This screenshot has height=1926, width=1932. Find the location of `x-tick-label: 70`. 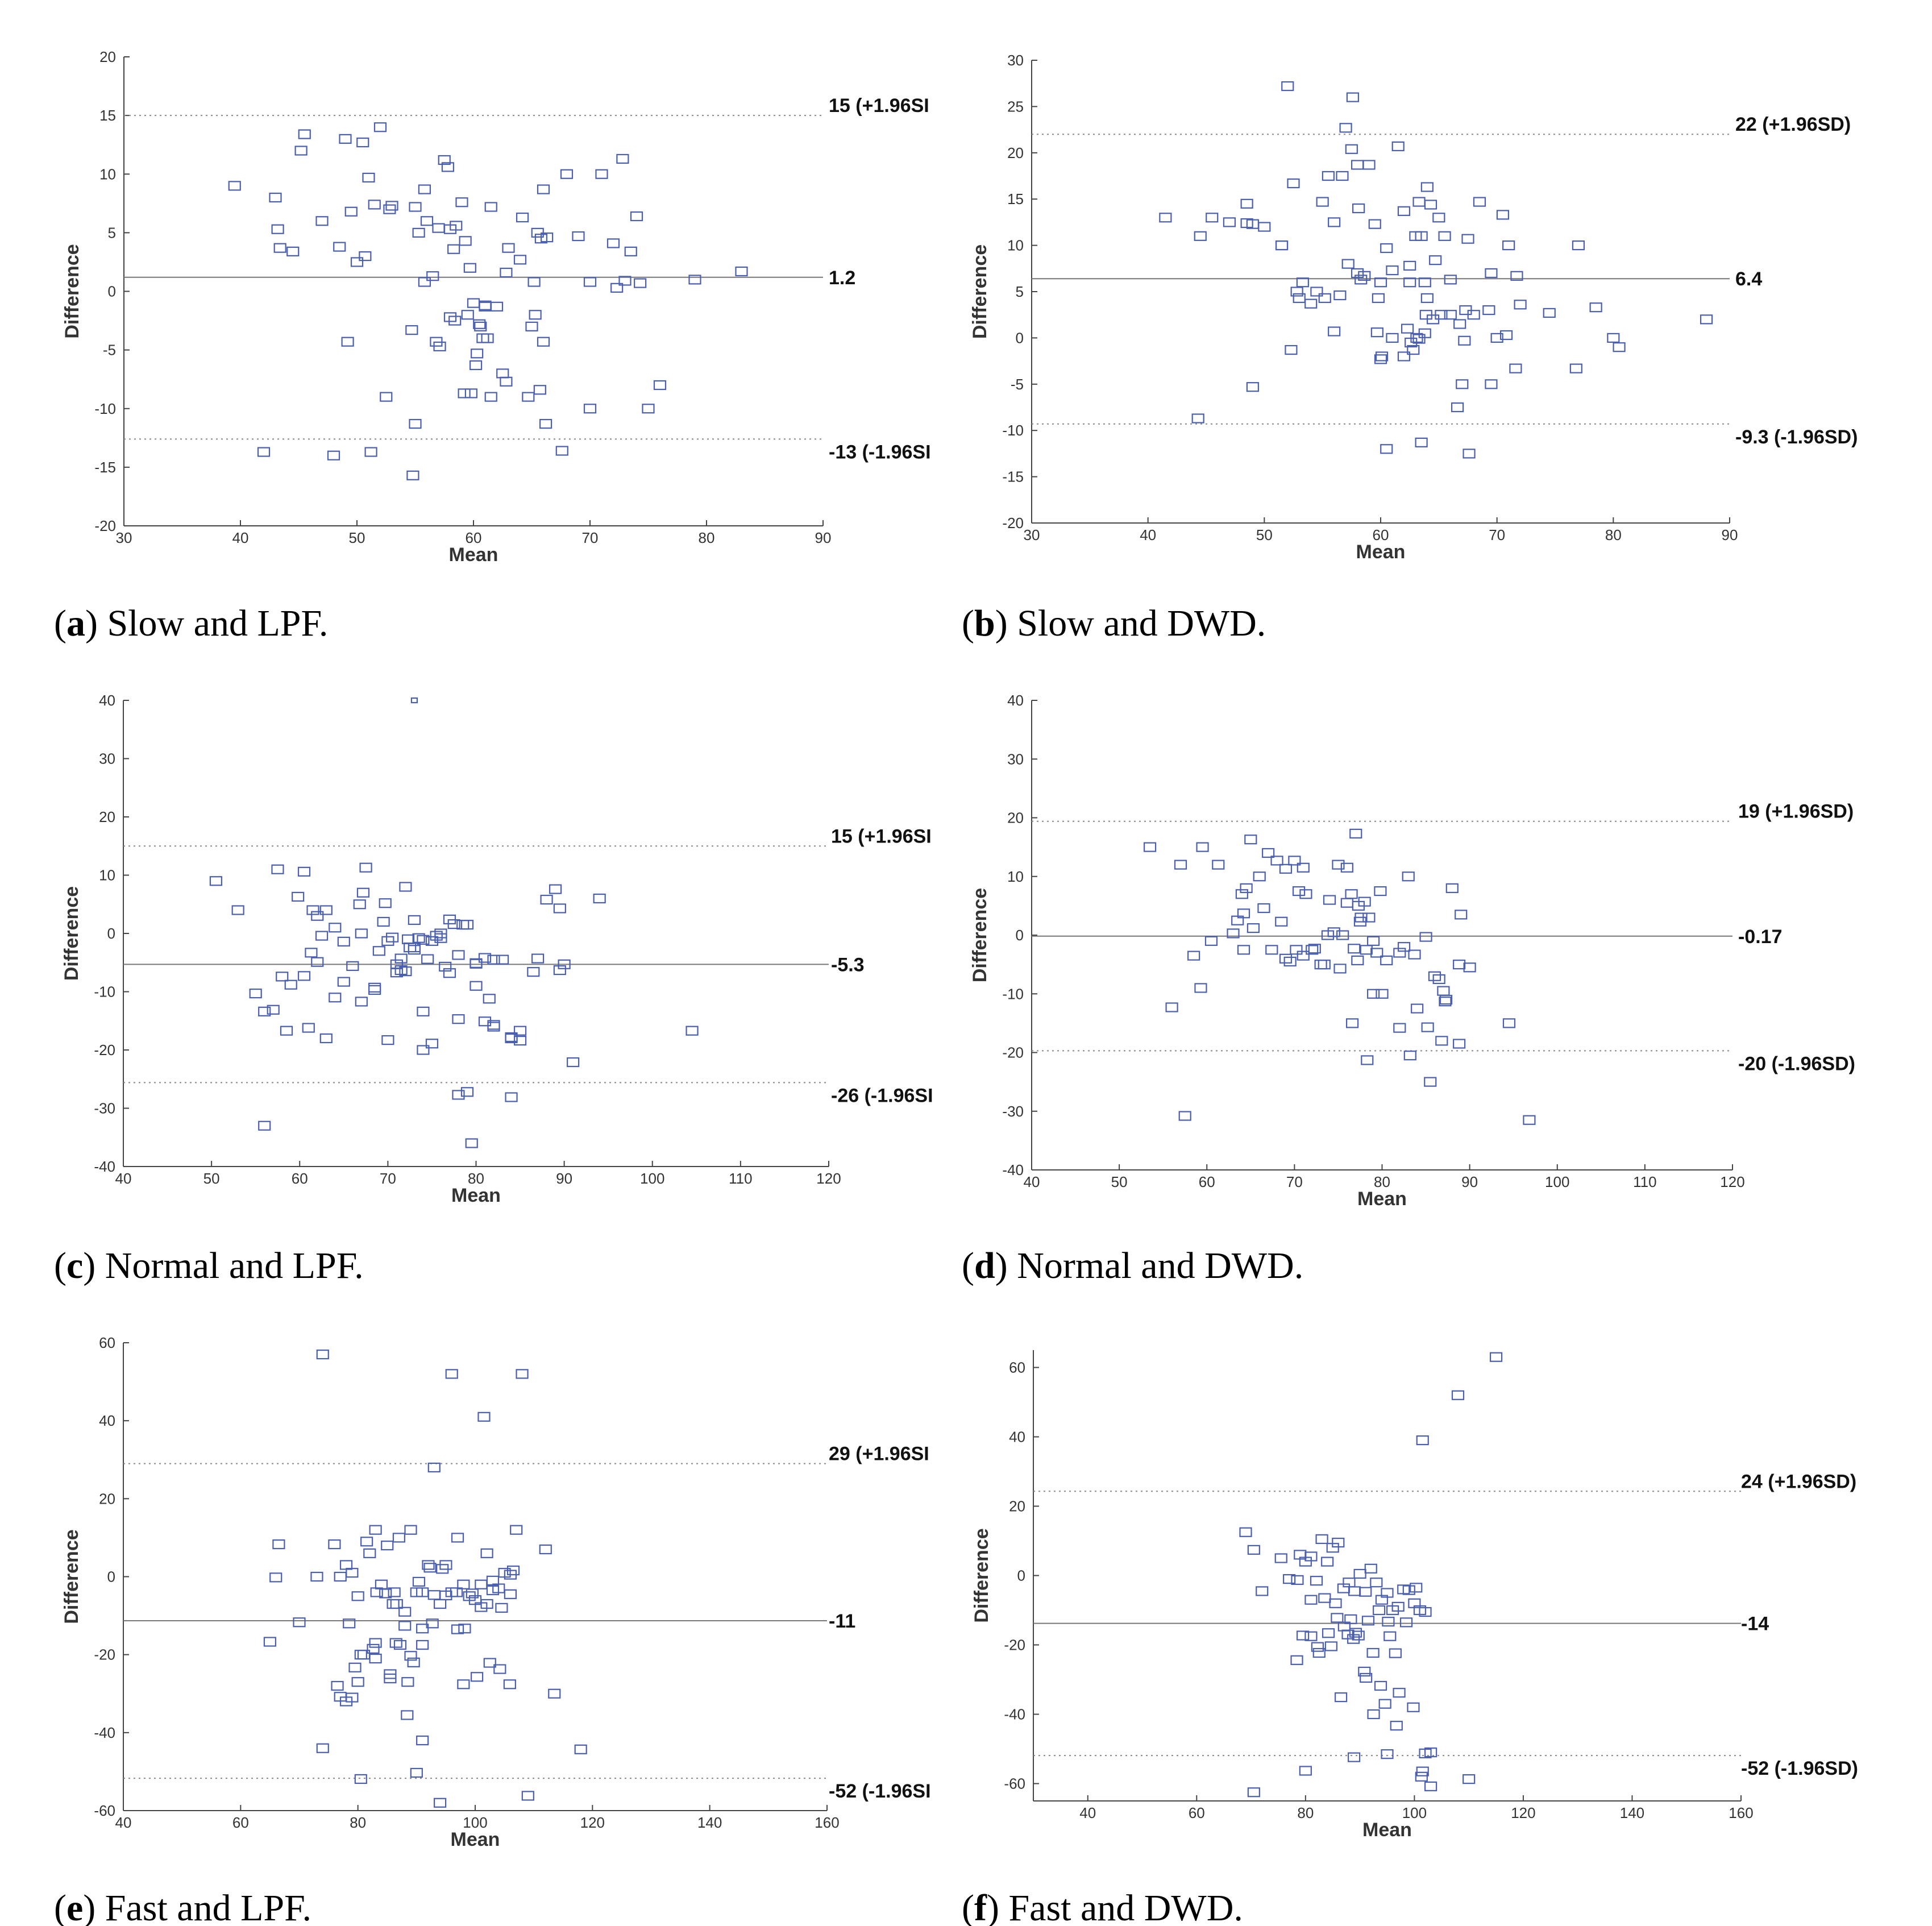

x-tick-label: 70 is located at coordinates (1497, 534).